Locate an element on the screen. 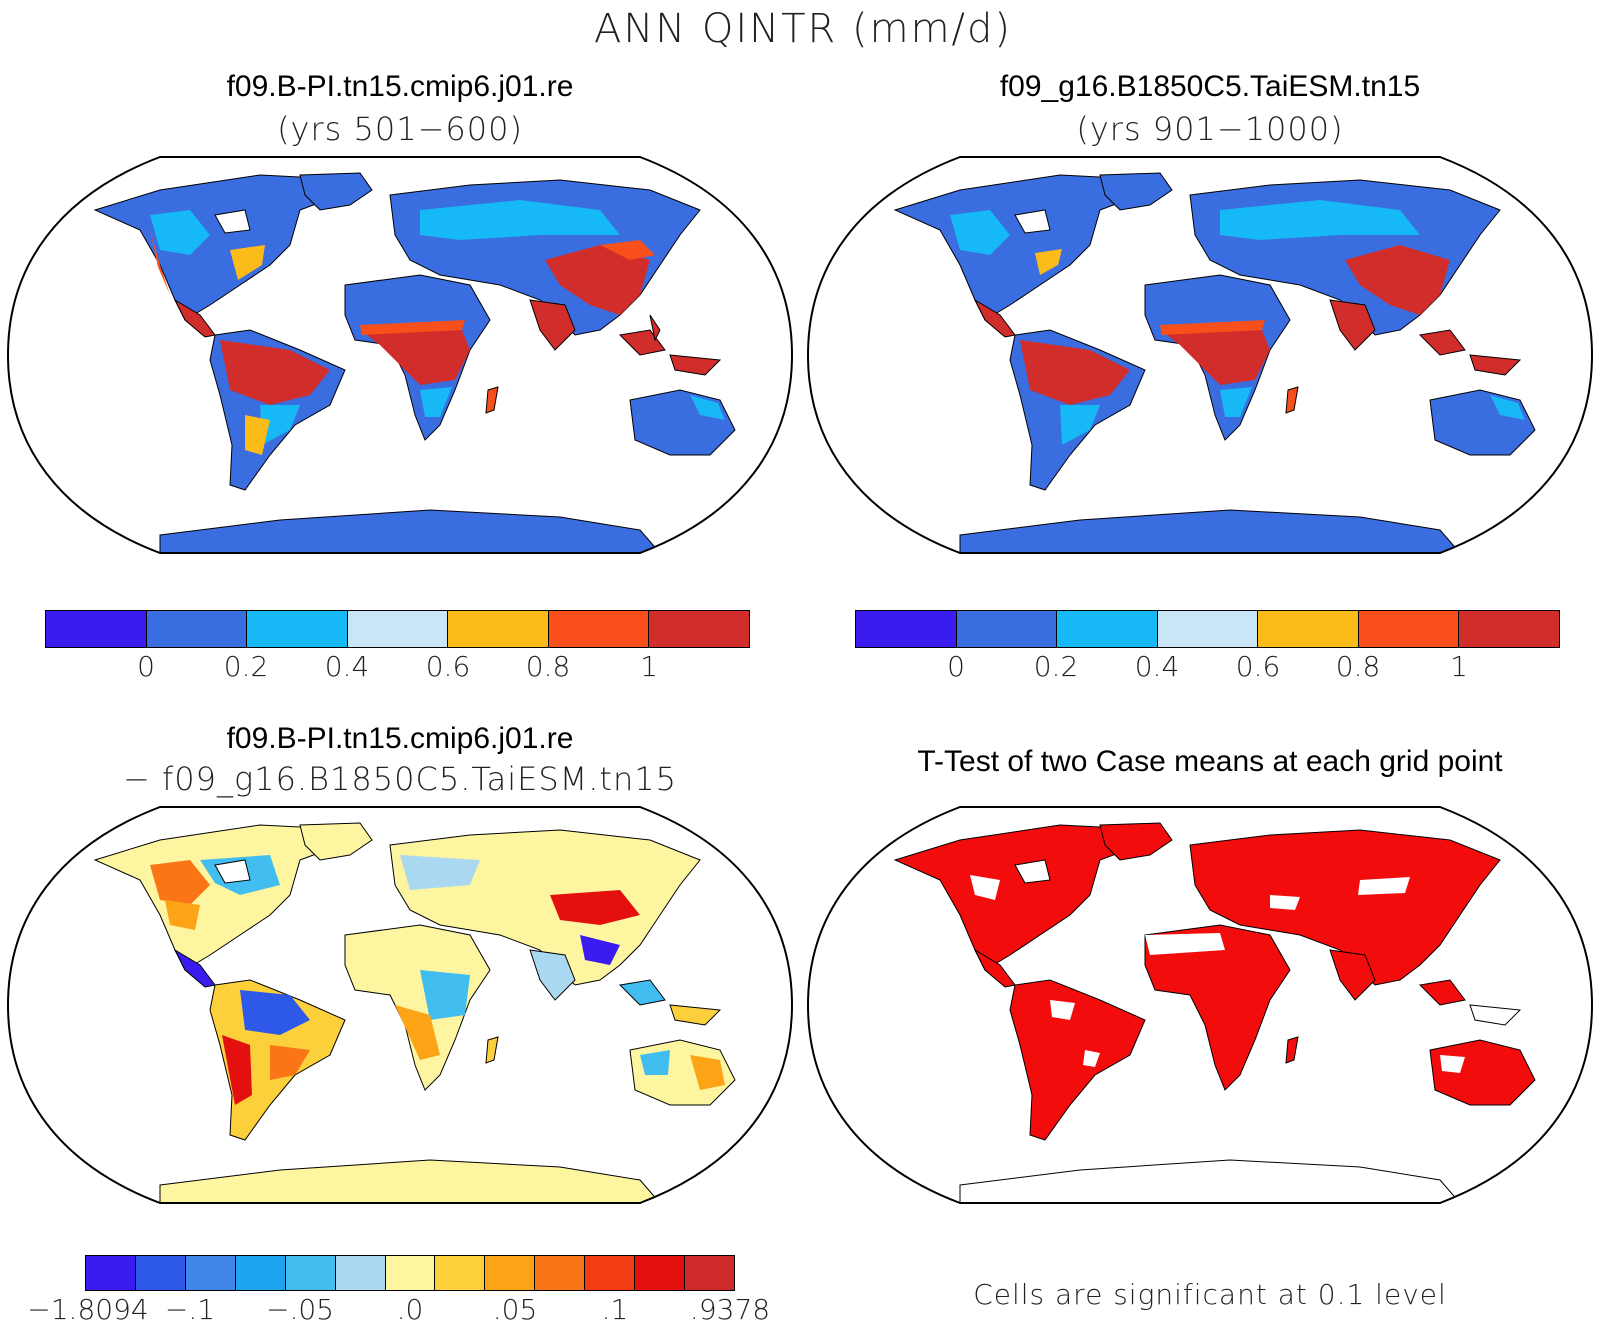 Image resolution: width=1606 pixels, height=1327 pixels. greenland is located at coordinates (336, 191).